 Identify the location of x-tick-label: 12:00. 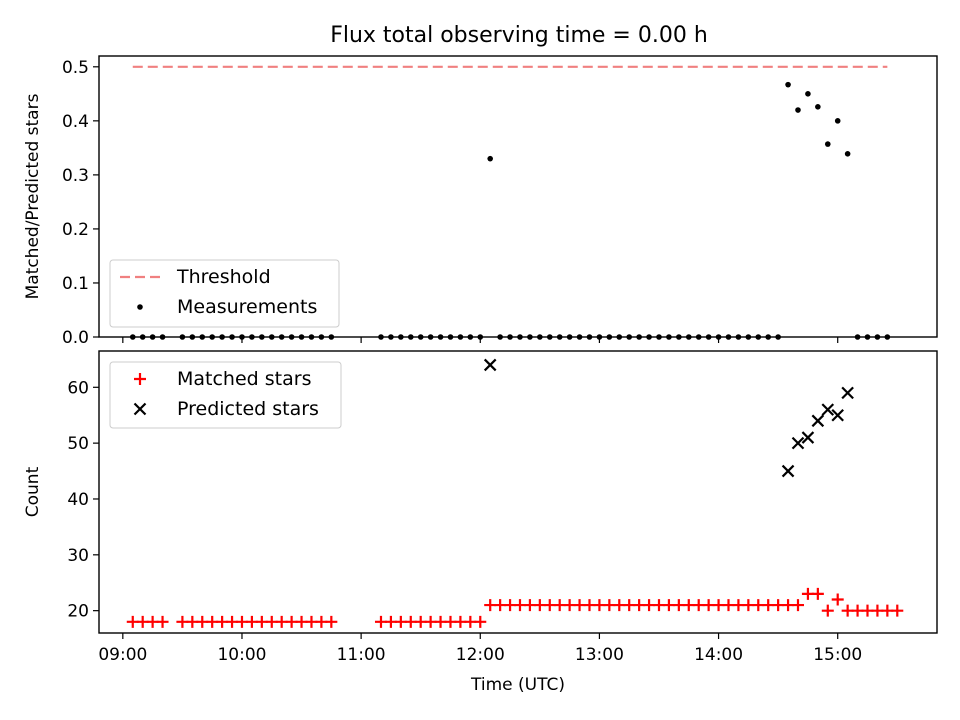
(480, 655).